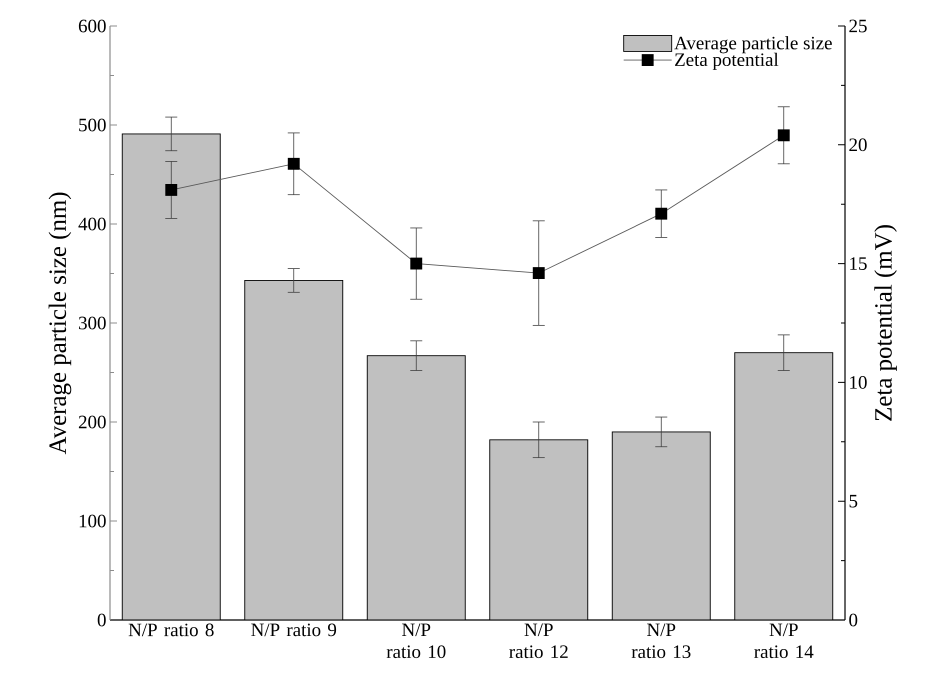 This screenshot has width=929, height=689. What do you see at coordinates (416, 641) in the screenshot?
I see `x-tick-label: N/P ratio 10` at bounding box center [416, 641].